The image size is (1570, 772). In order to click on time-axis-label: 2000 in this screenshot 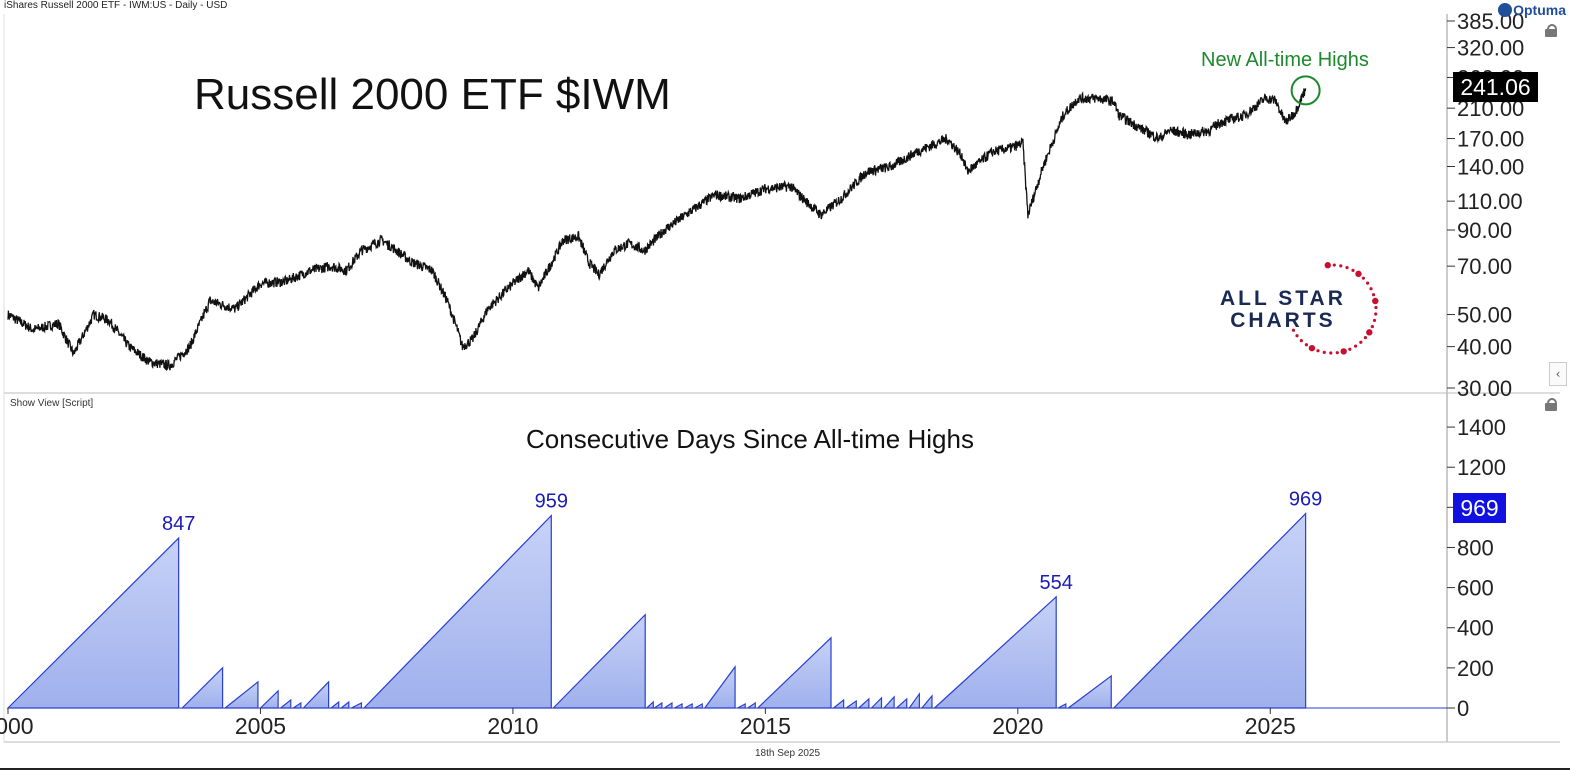, I will do `click(17, 726)`.